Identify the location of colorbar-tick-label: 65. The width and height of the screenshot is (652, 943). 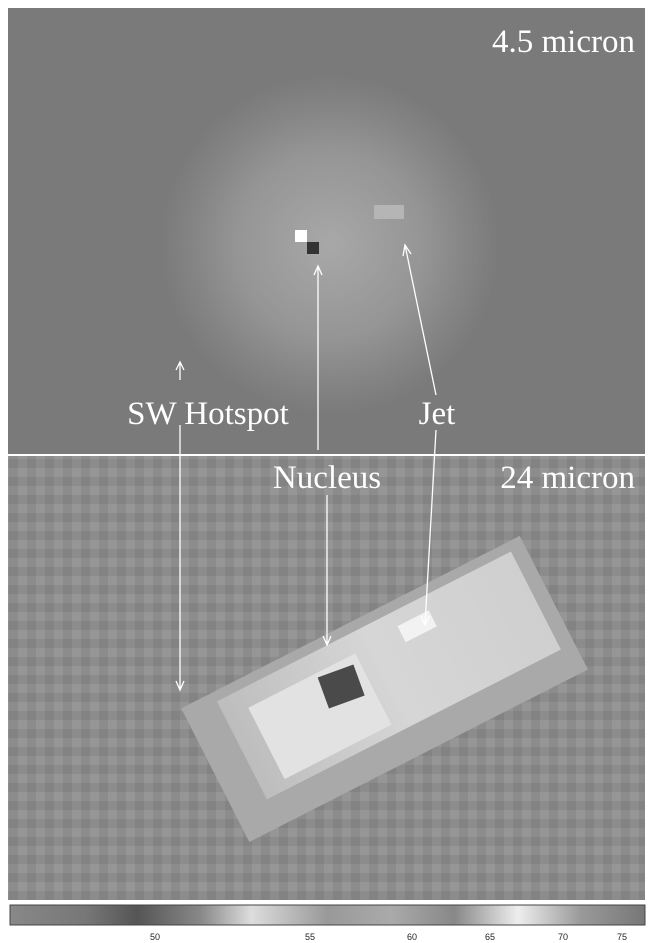
(490, 937).